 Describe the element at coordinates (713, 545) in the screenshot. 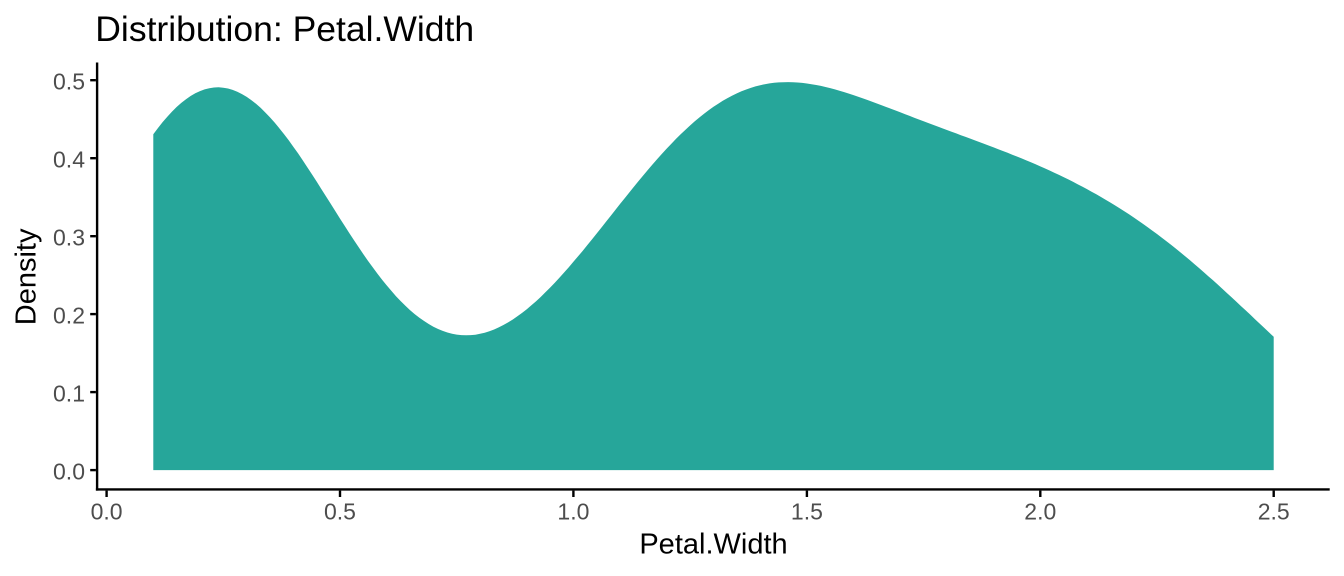

I see `svg-text: Petal.Width` at that location.